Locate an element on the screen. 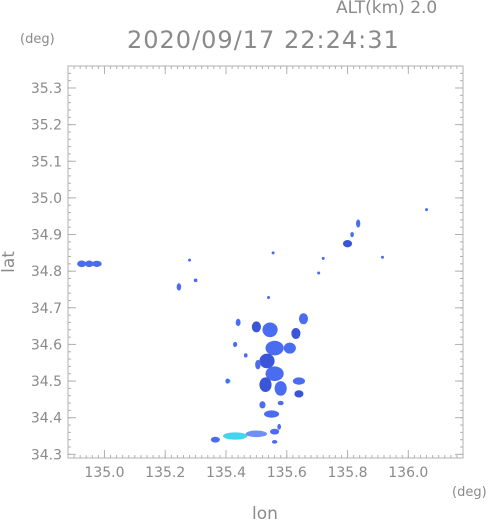  timestamp: 2020/09/17 22:24:31 is located at coordinates (263, 40).